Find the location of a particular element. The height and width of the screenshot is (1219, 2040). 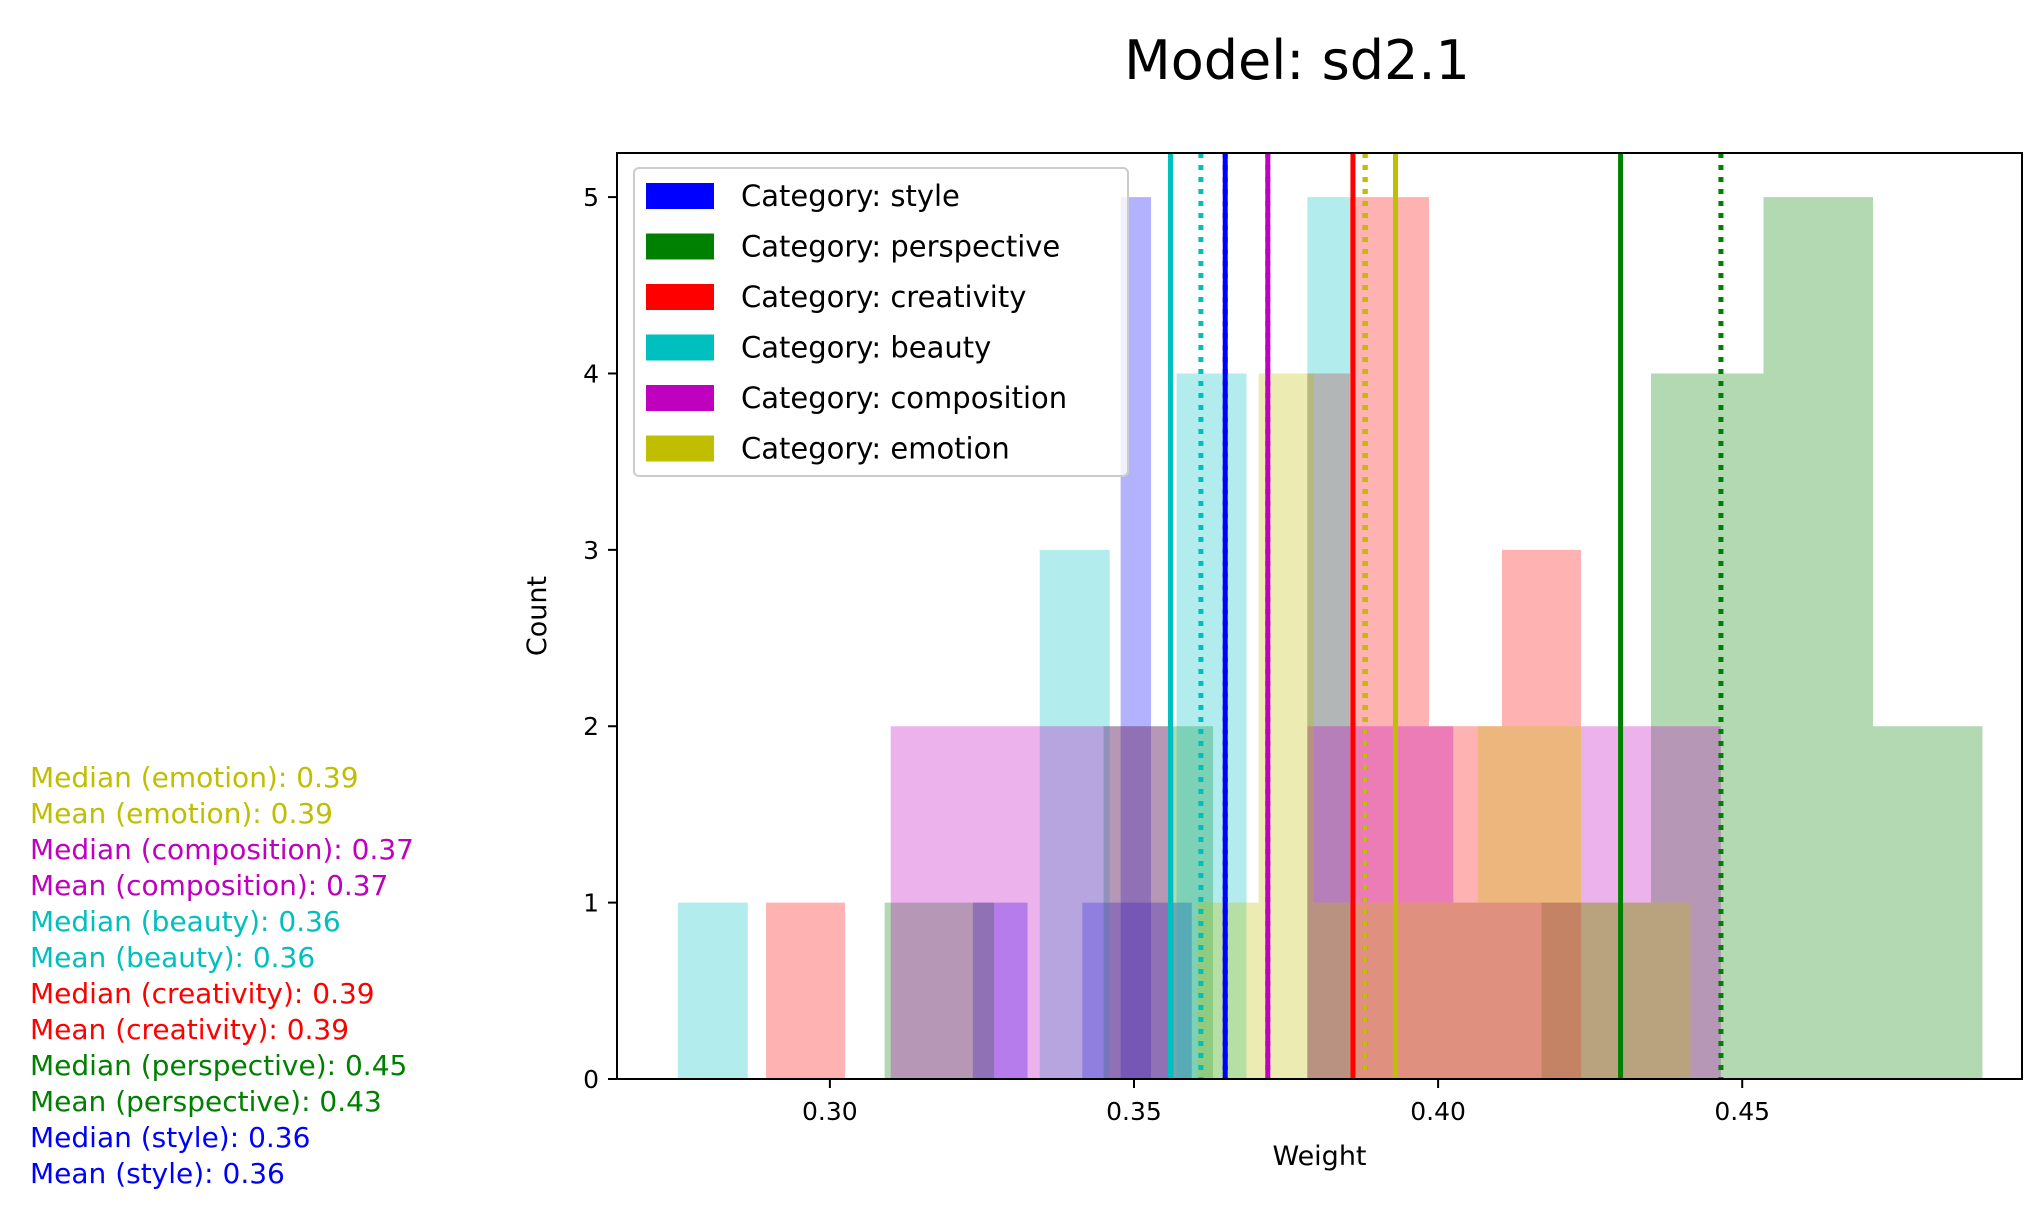

chart-title: Model: sd2.1 is located at coordinates (1297, 60).